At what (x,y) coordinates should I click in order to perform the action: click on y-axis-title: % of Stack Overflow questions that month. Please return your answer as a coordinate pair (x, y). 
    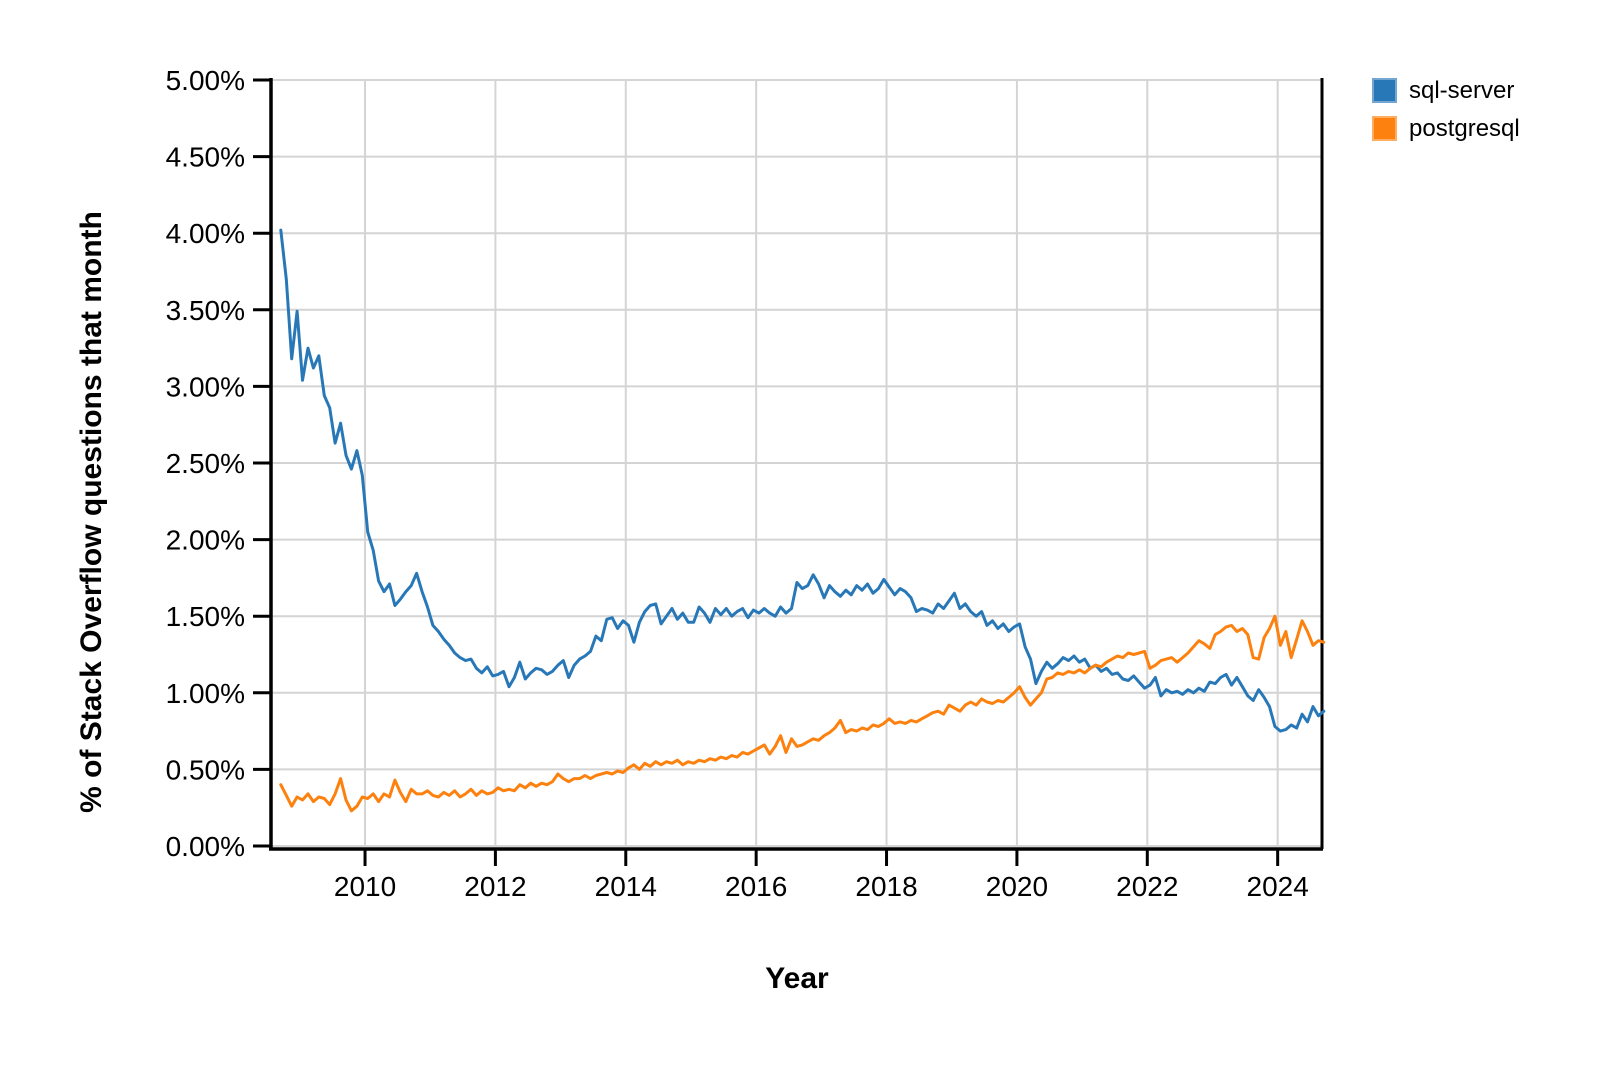
    Looking at the image, I should click on (91, 512).